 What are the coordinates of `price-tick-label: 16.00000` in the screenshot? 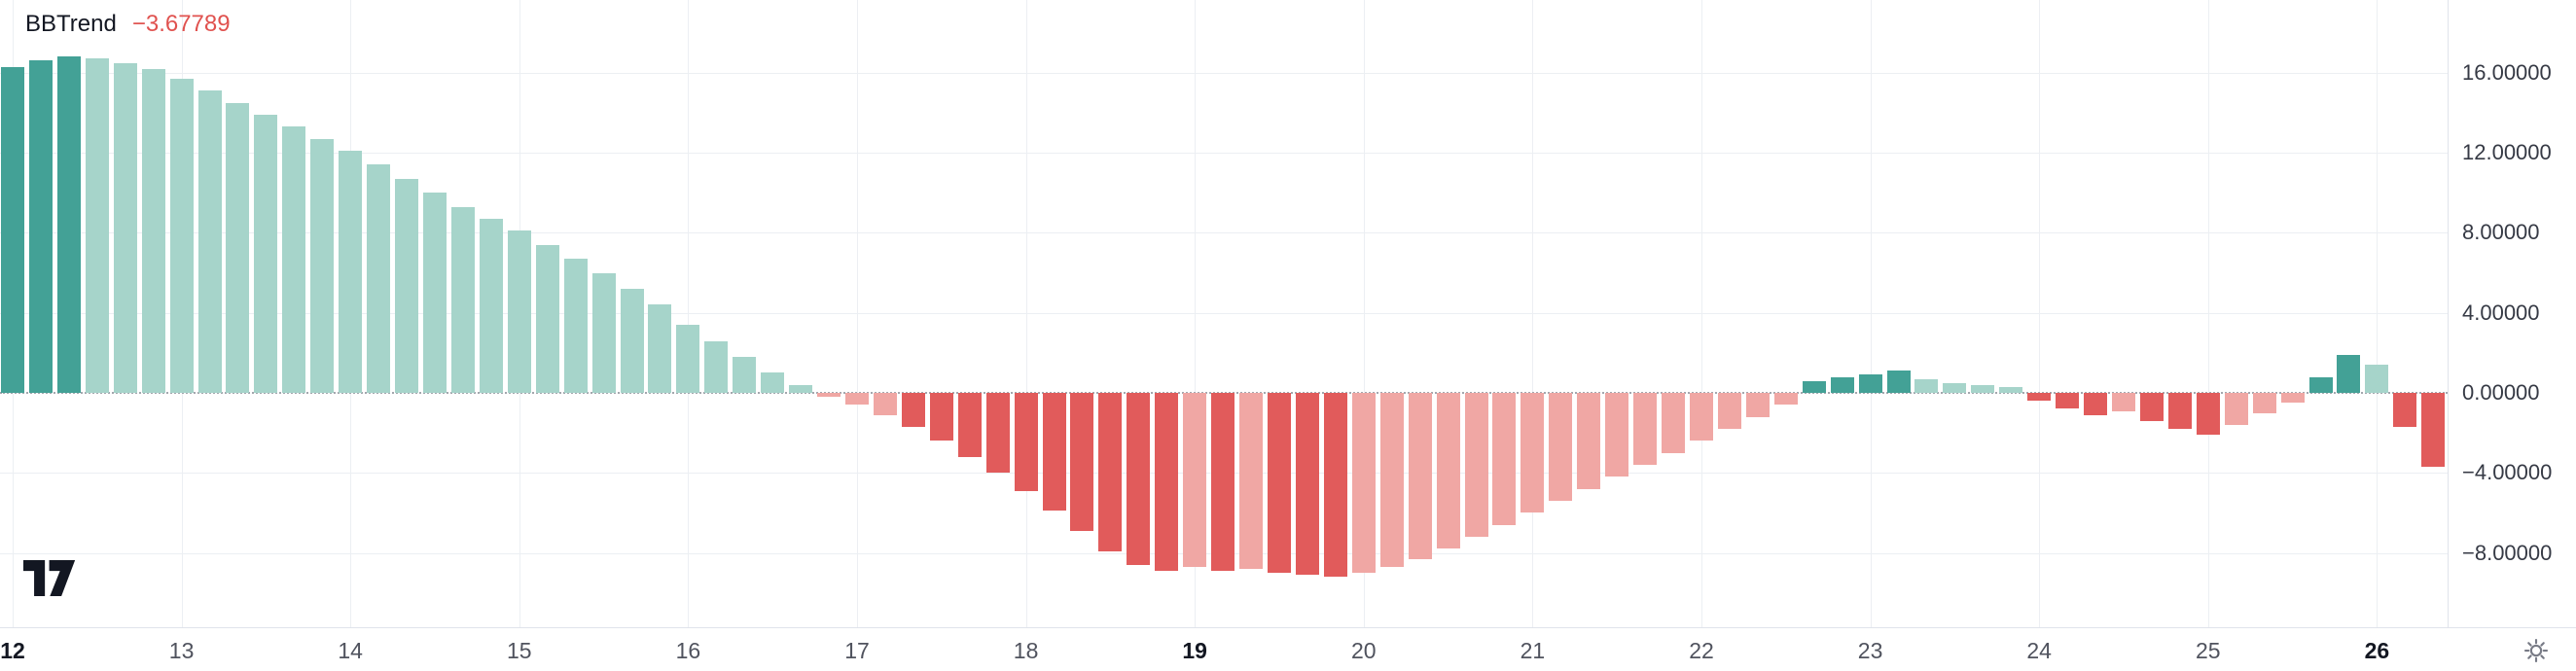 It's located at (2507, 72).